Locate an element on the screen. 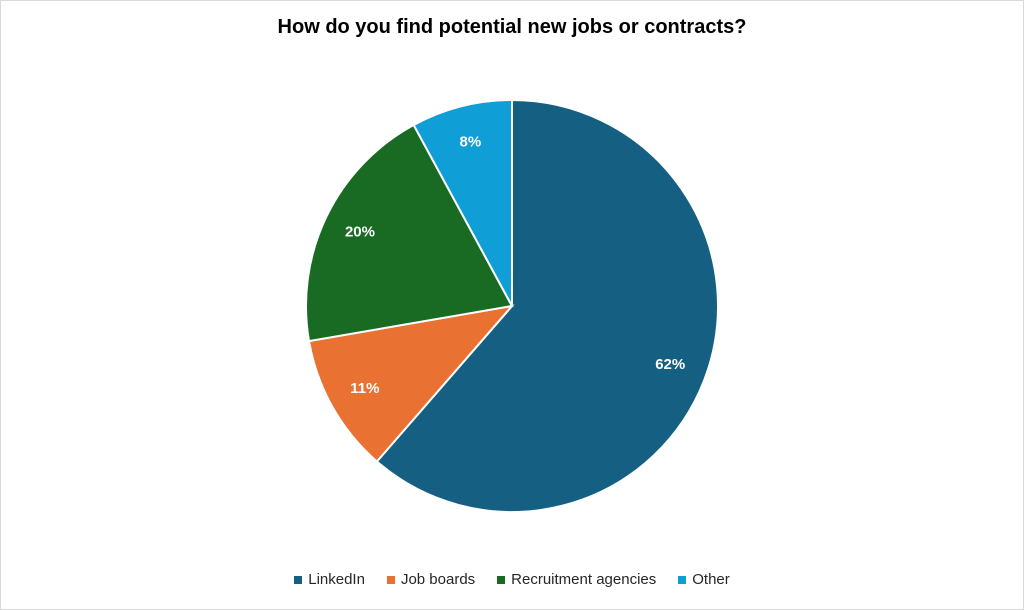  pie-slice-other is located at coordinates (462, 202).